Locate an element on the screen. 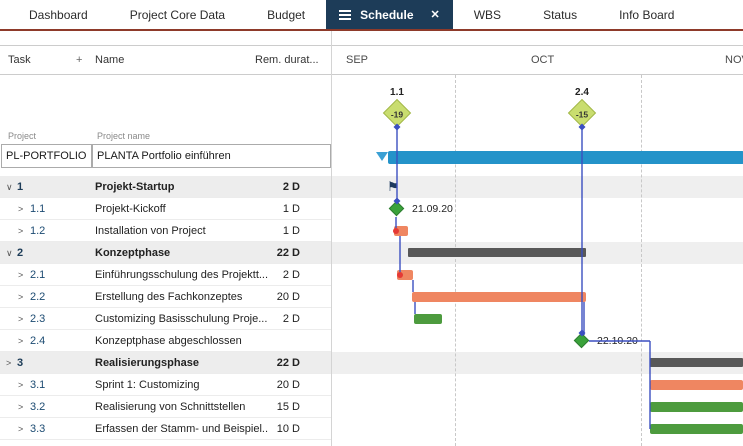 The width and height of the screenshot is (743, 446). schedule-milestone-2.4: -15 is located at coordinates (582, 113).